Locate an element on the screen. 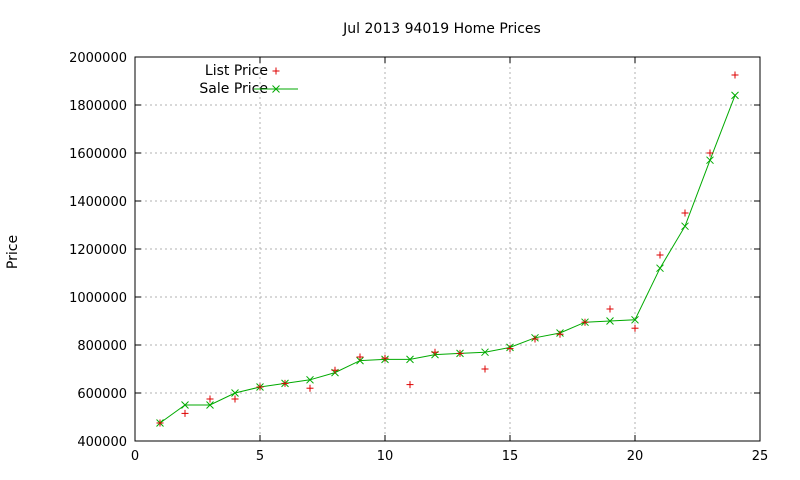 The width and height of the screenshot is (800, 480). legend-label-sale-price: Sale Price is located at coordinates (233, 89).